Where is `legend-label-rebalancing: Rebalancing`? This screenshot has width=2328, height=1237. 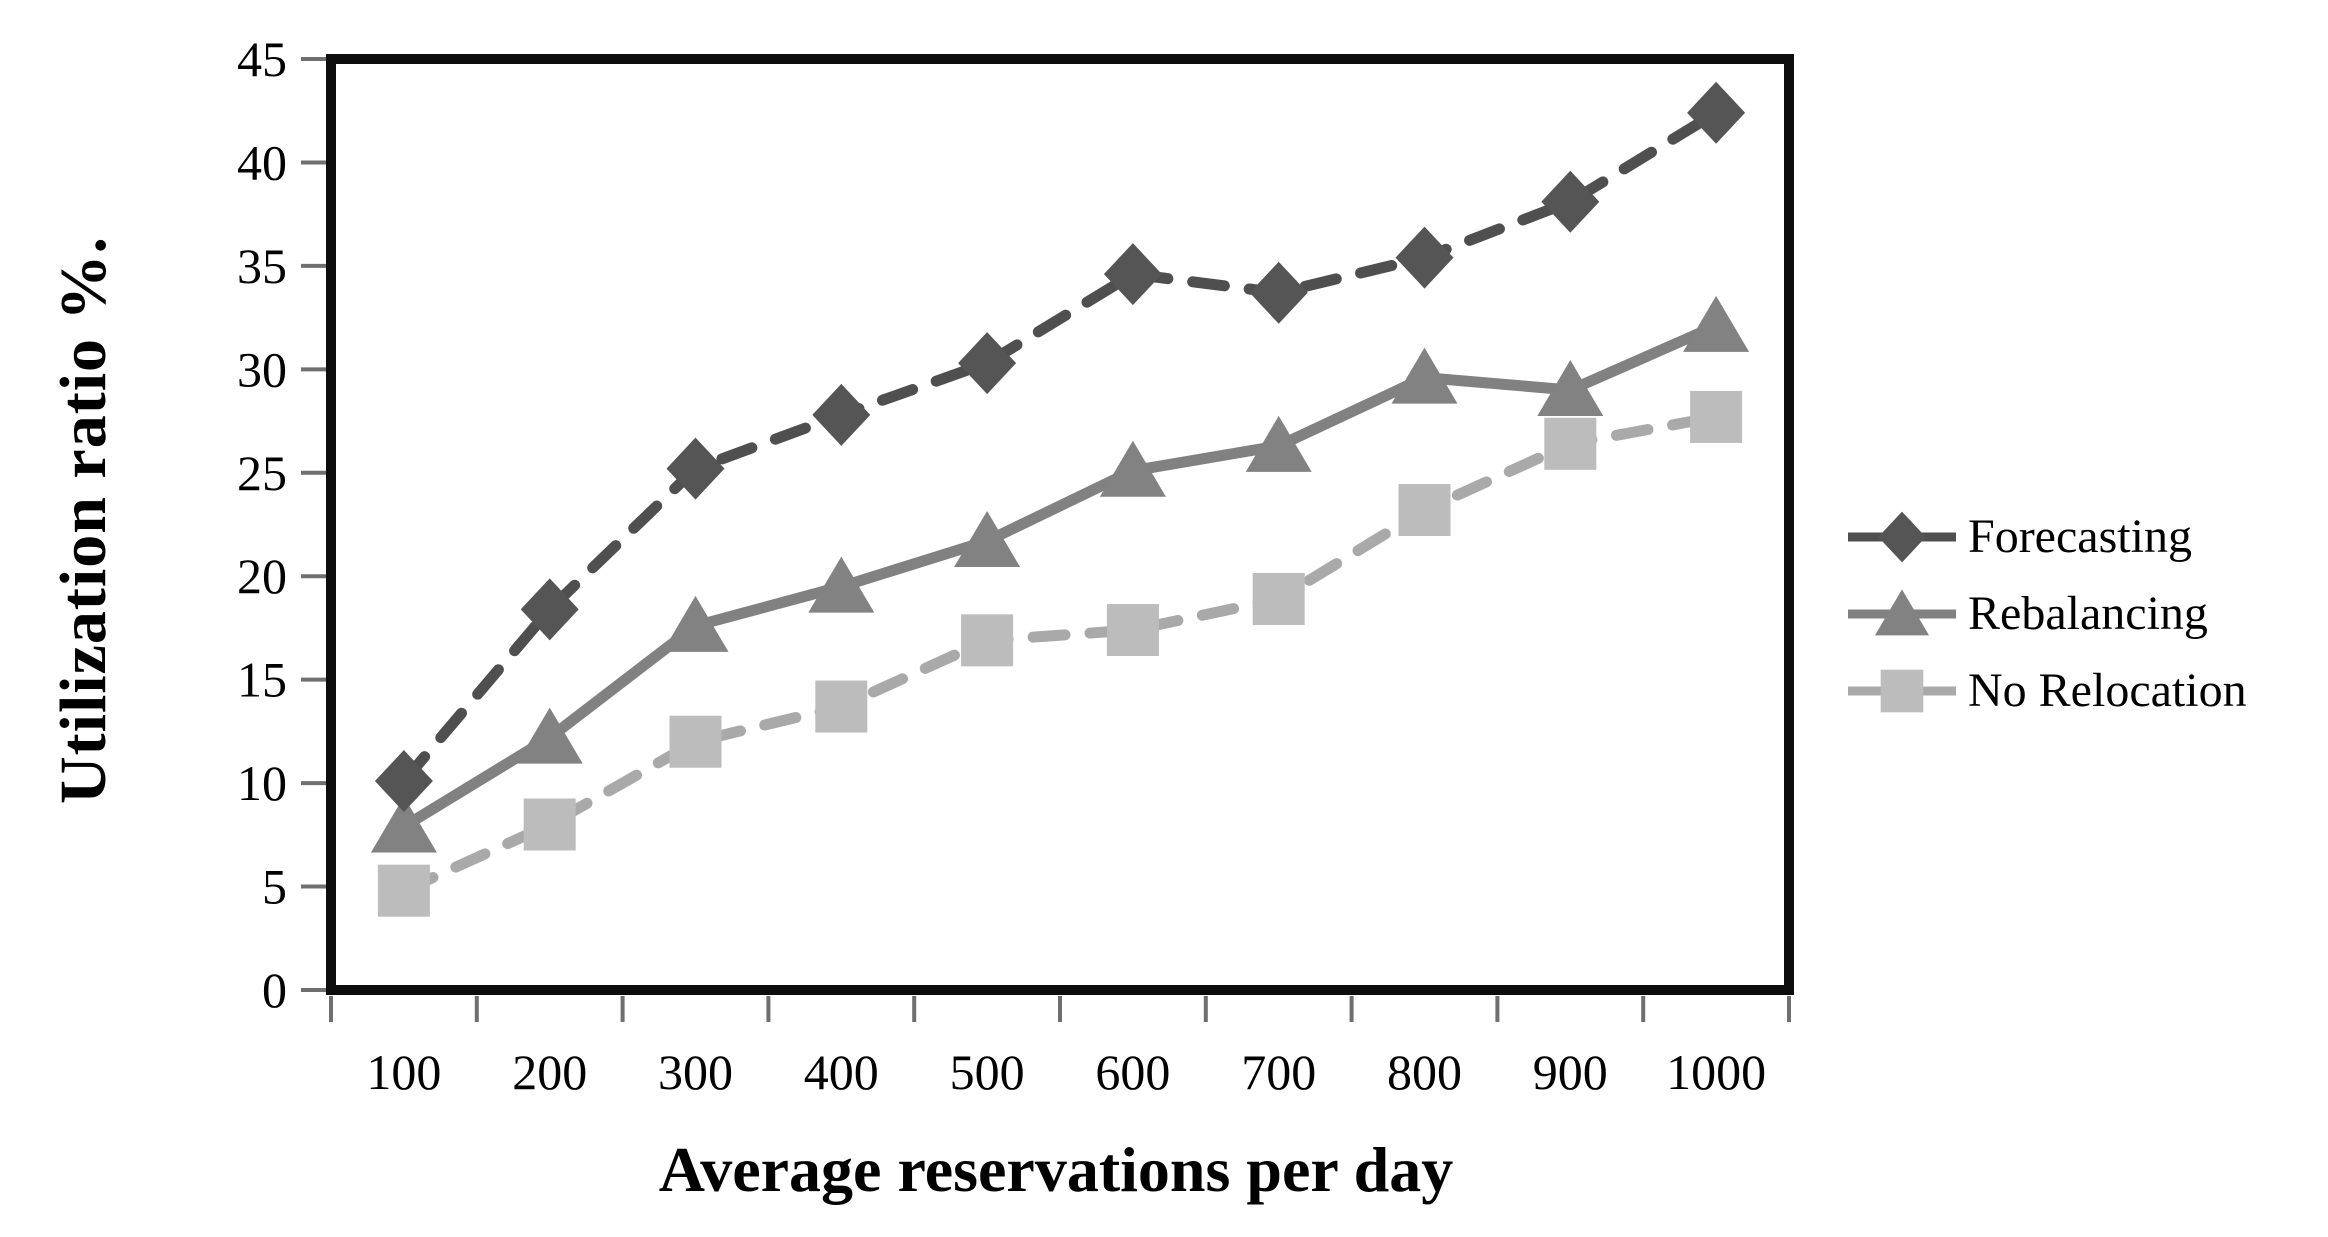
legend-label-rebalancing: Rebalancing is located at coordinates (2088, 613).